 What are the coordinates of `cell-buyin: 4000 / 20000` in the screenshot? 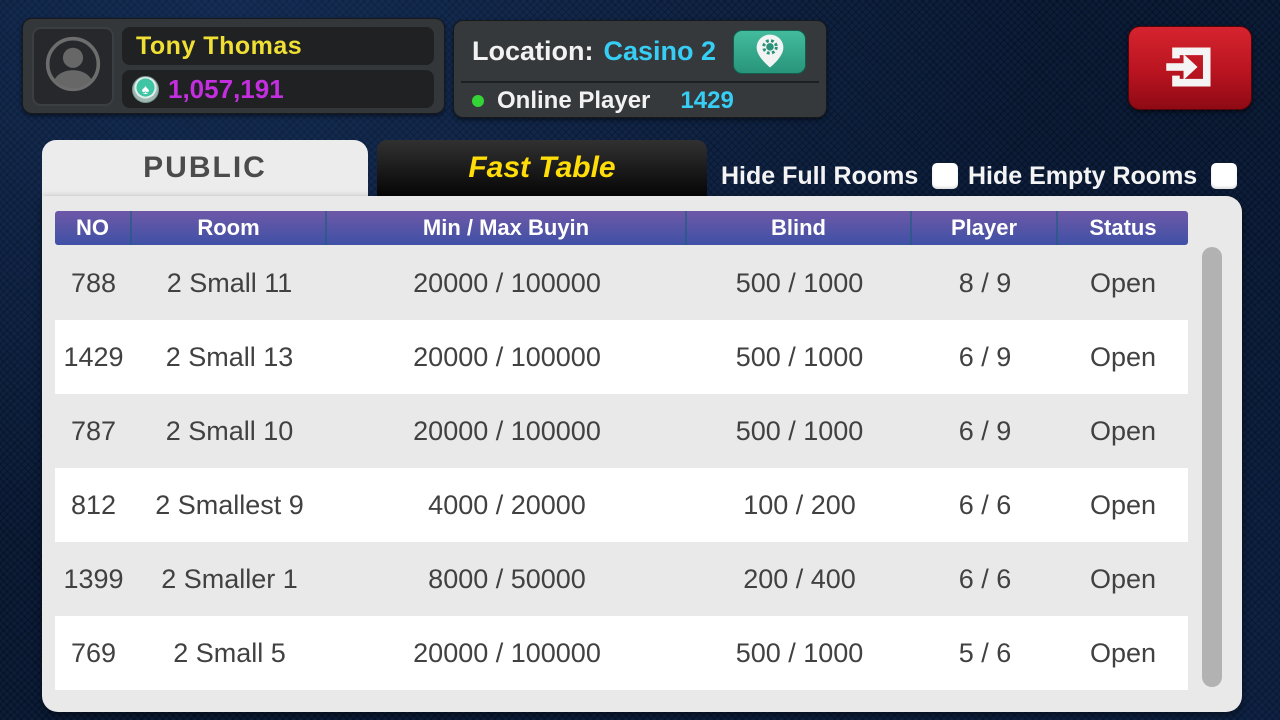 It's located at (507, 504).